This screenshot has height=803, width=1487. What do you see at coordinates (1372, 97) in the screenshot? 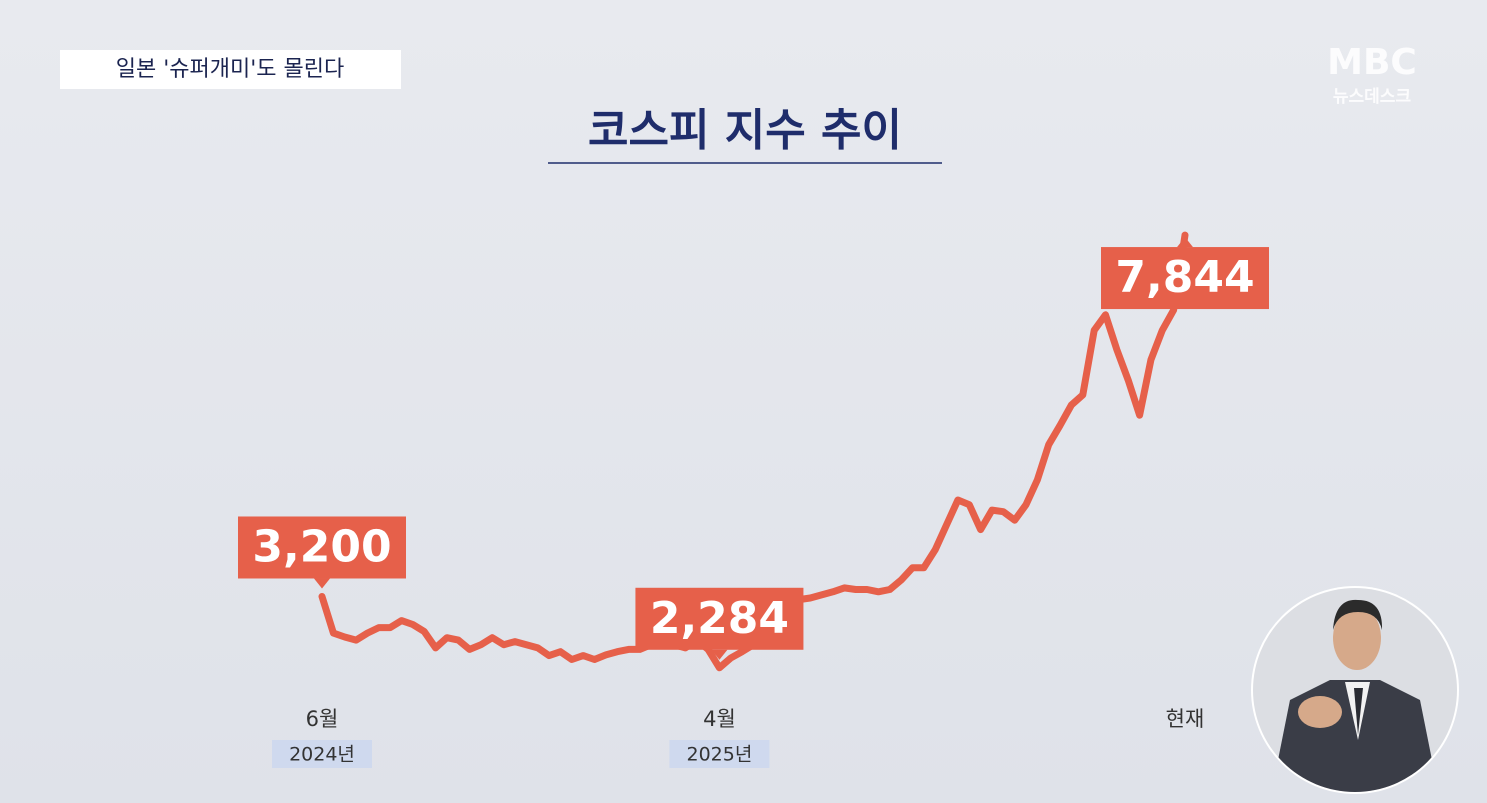
I see `logo-program: 뉴스데스크` at bounding box center [1372, 97].